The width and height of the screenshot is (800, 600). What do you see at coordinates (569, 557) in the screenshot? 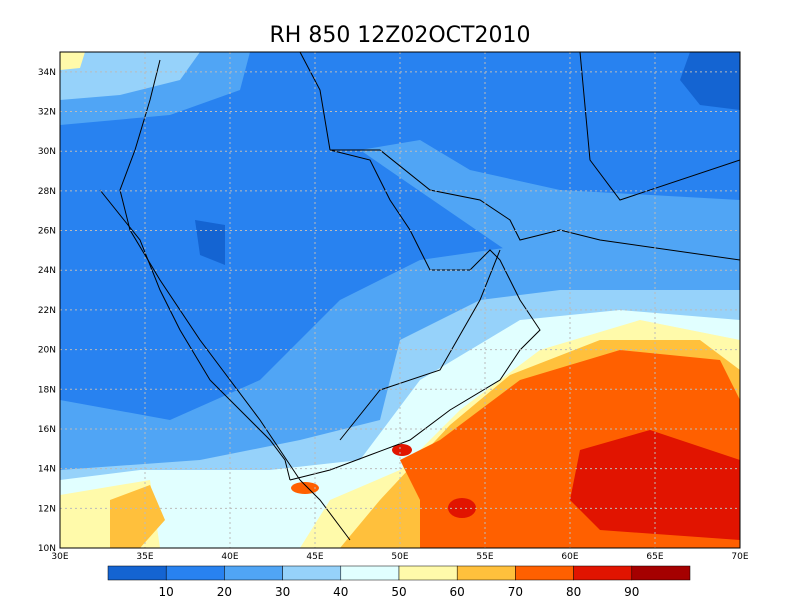
I see `lon-label: 60E` at bounding box center [569, 557].